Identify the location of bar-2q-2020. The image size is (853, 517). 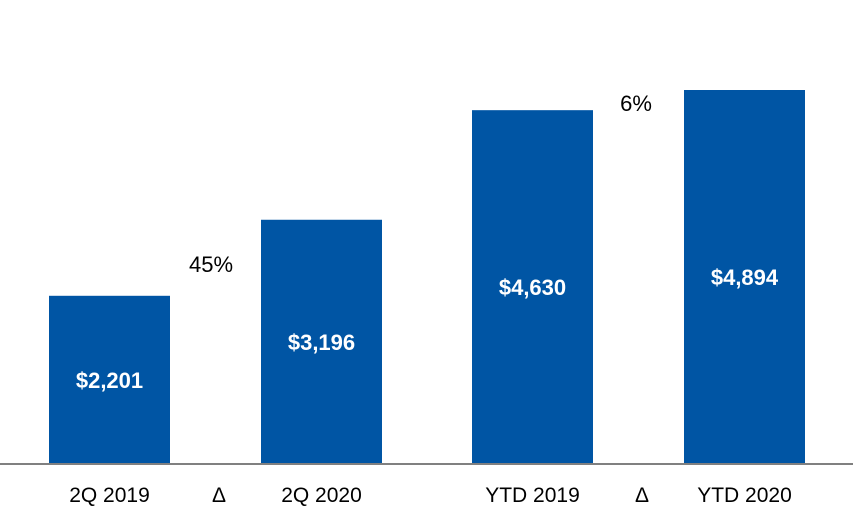
(321, 341).